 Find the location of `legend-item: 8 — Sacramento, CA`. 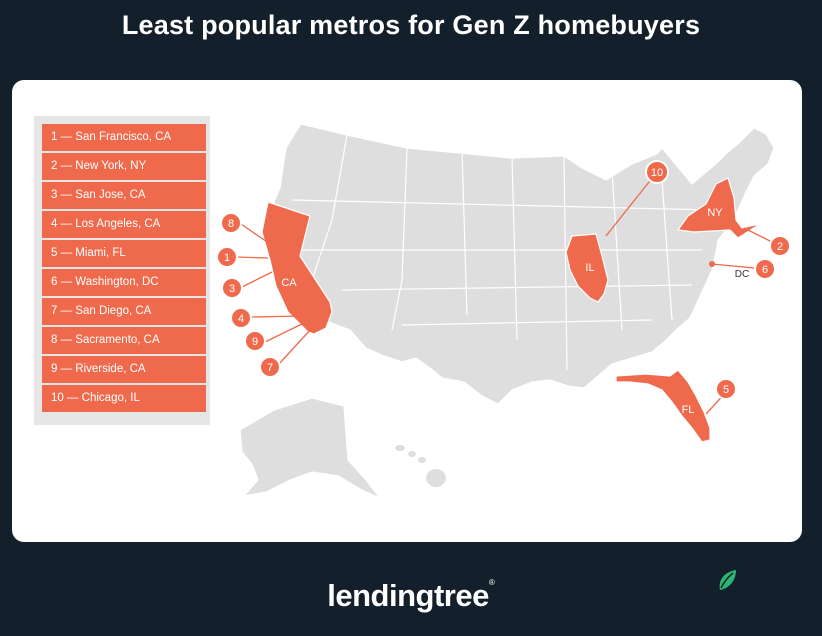

legend-item: 8 — Sacramento, CA is located at coordinates (124, 340).